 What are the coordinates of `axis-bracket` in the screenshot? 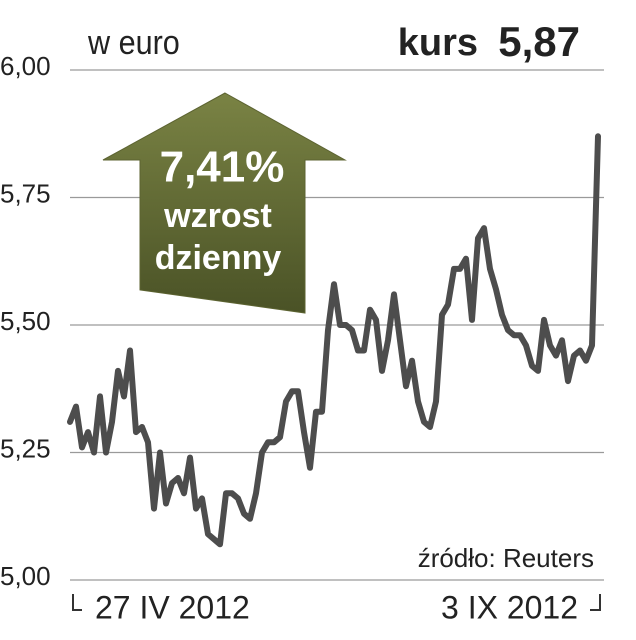 It's located at (336, 602).